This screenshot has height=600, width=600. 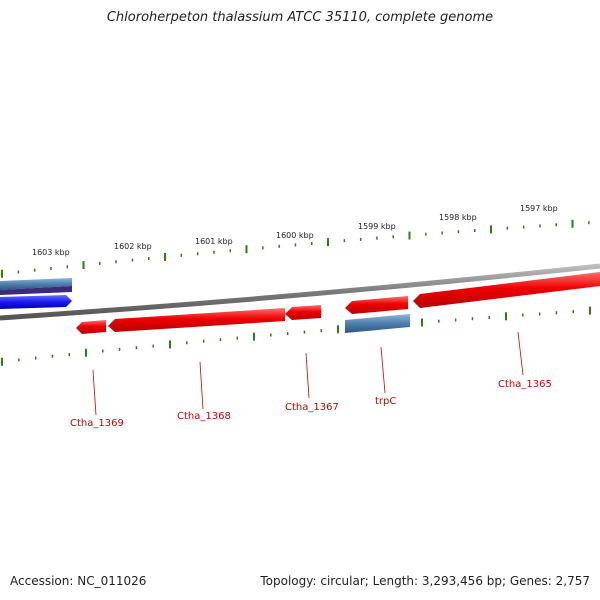 I want to click on kbp-label-1601: 1601 kbp, so click(x=214, y=241).